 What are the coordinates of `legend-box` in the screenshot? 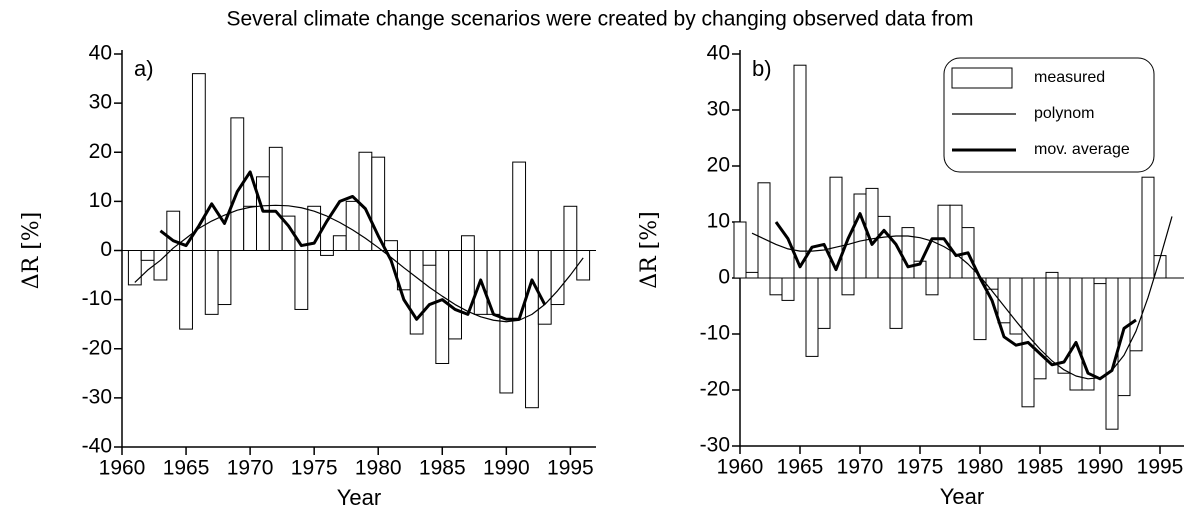 It's located at (1049, 115).